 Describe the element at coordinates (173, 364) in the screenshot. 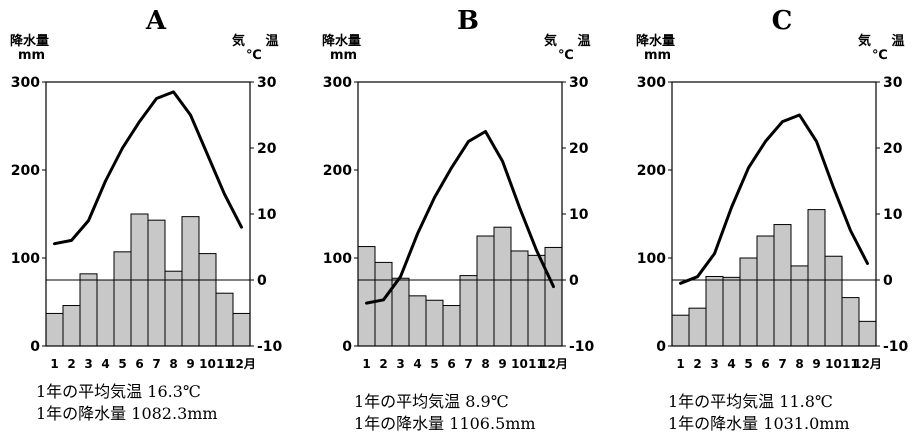

I see `month-label: 8` at that location.